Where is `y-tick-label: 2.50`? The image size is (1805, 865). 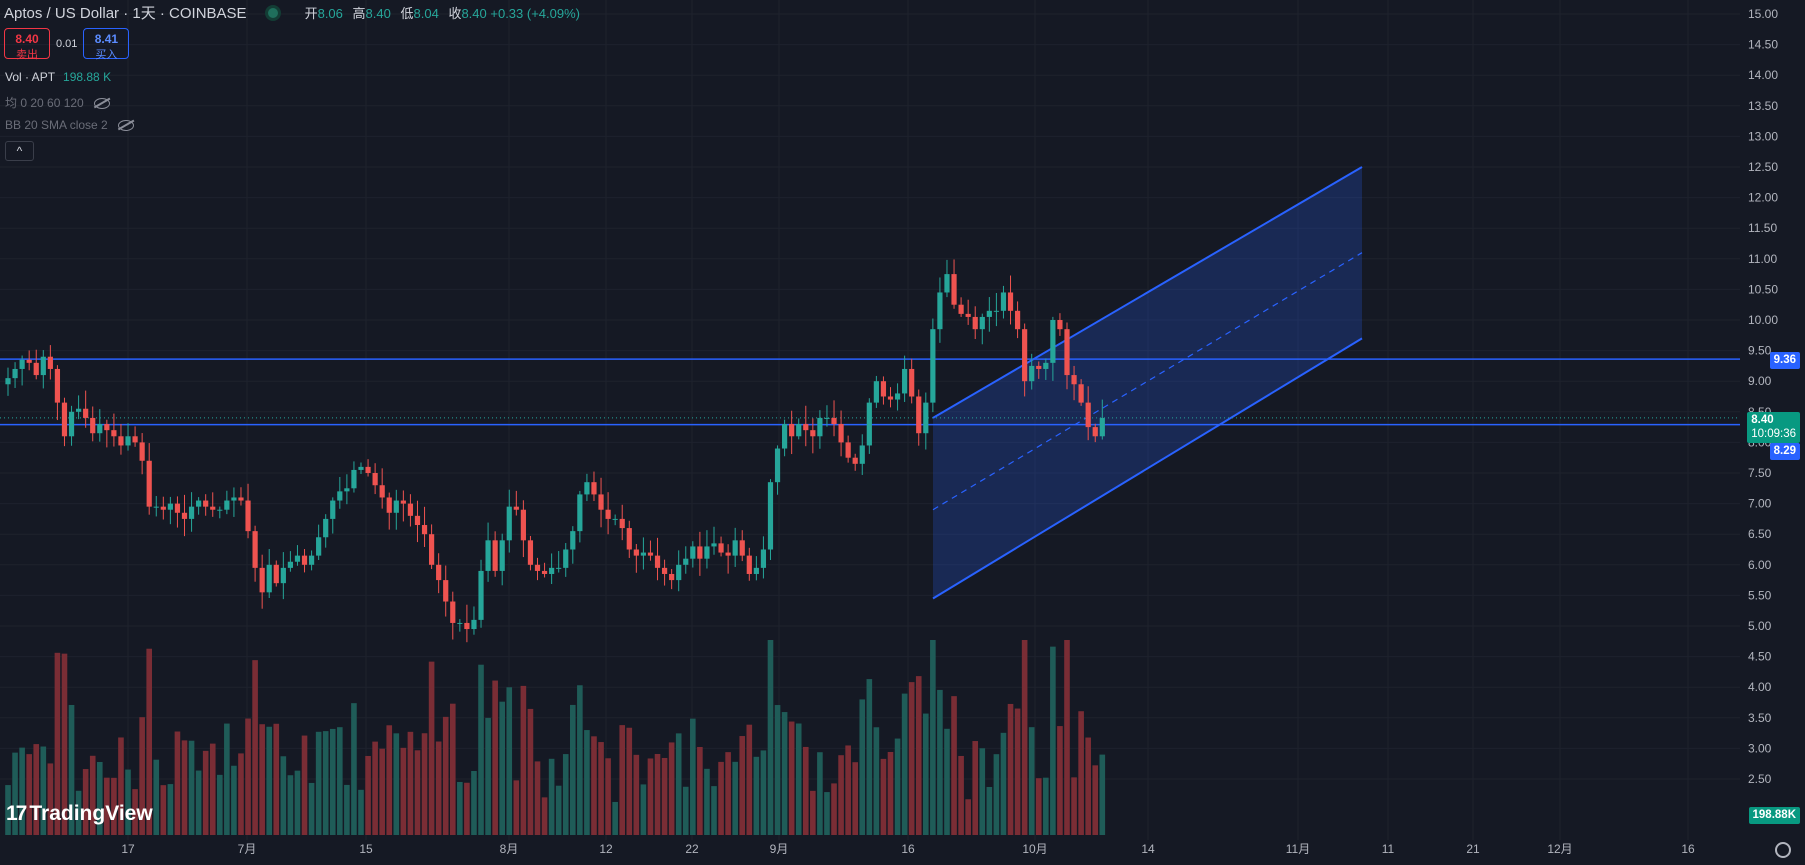
y-tick-label: 2.50 is located at coordinates (1760, 779).